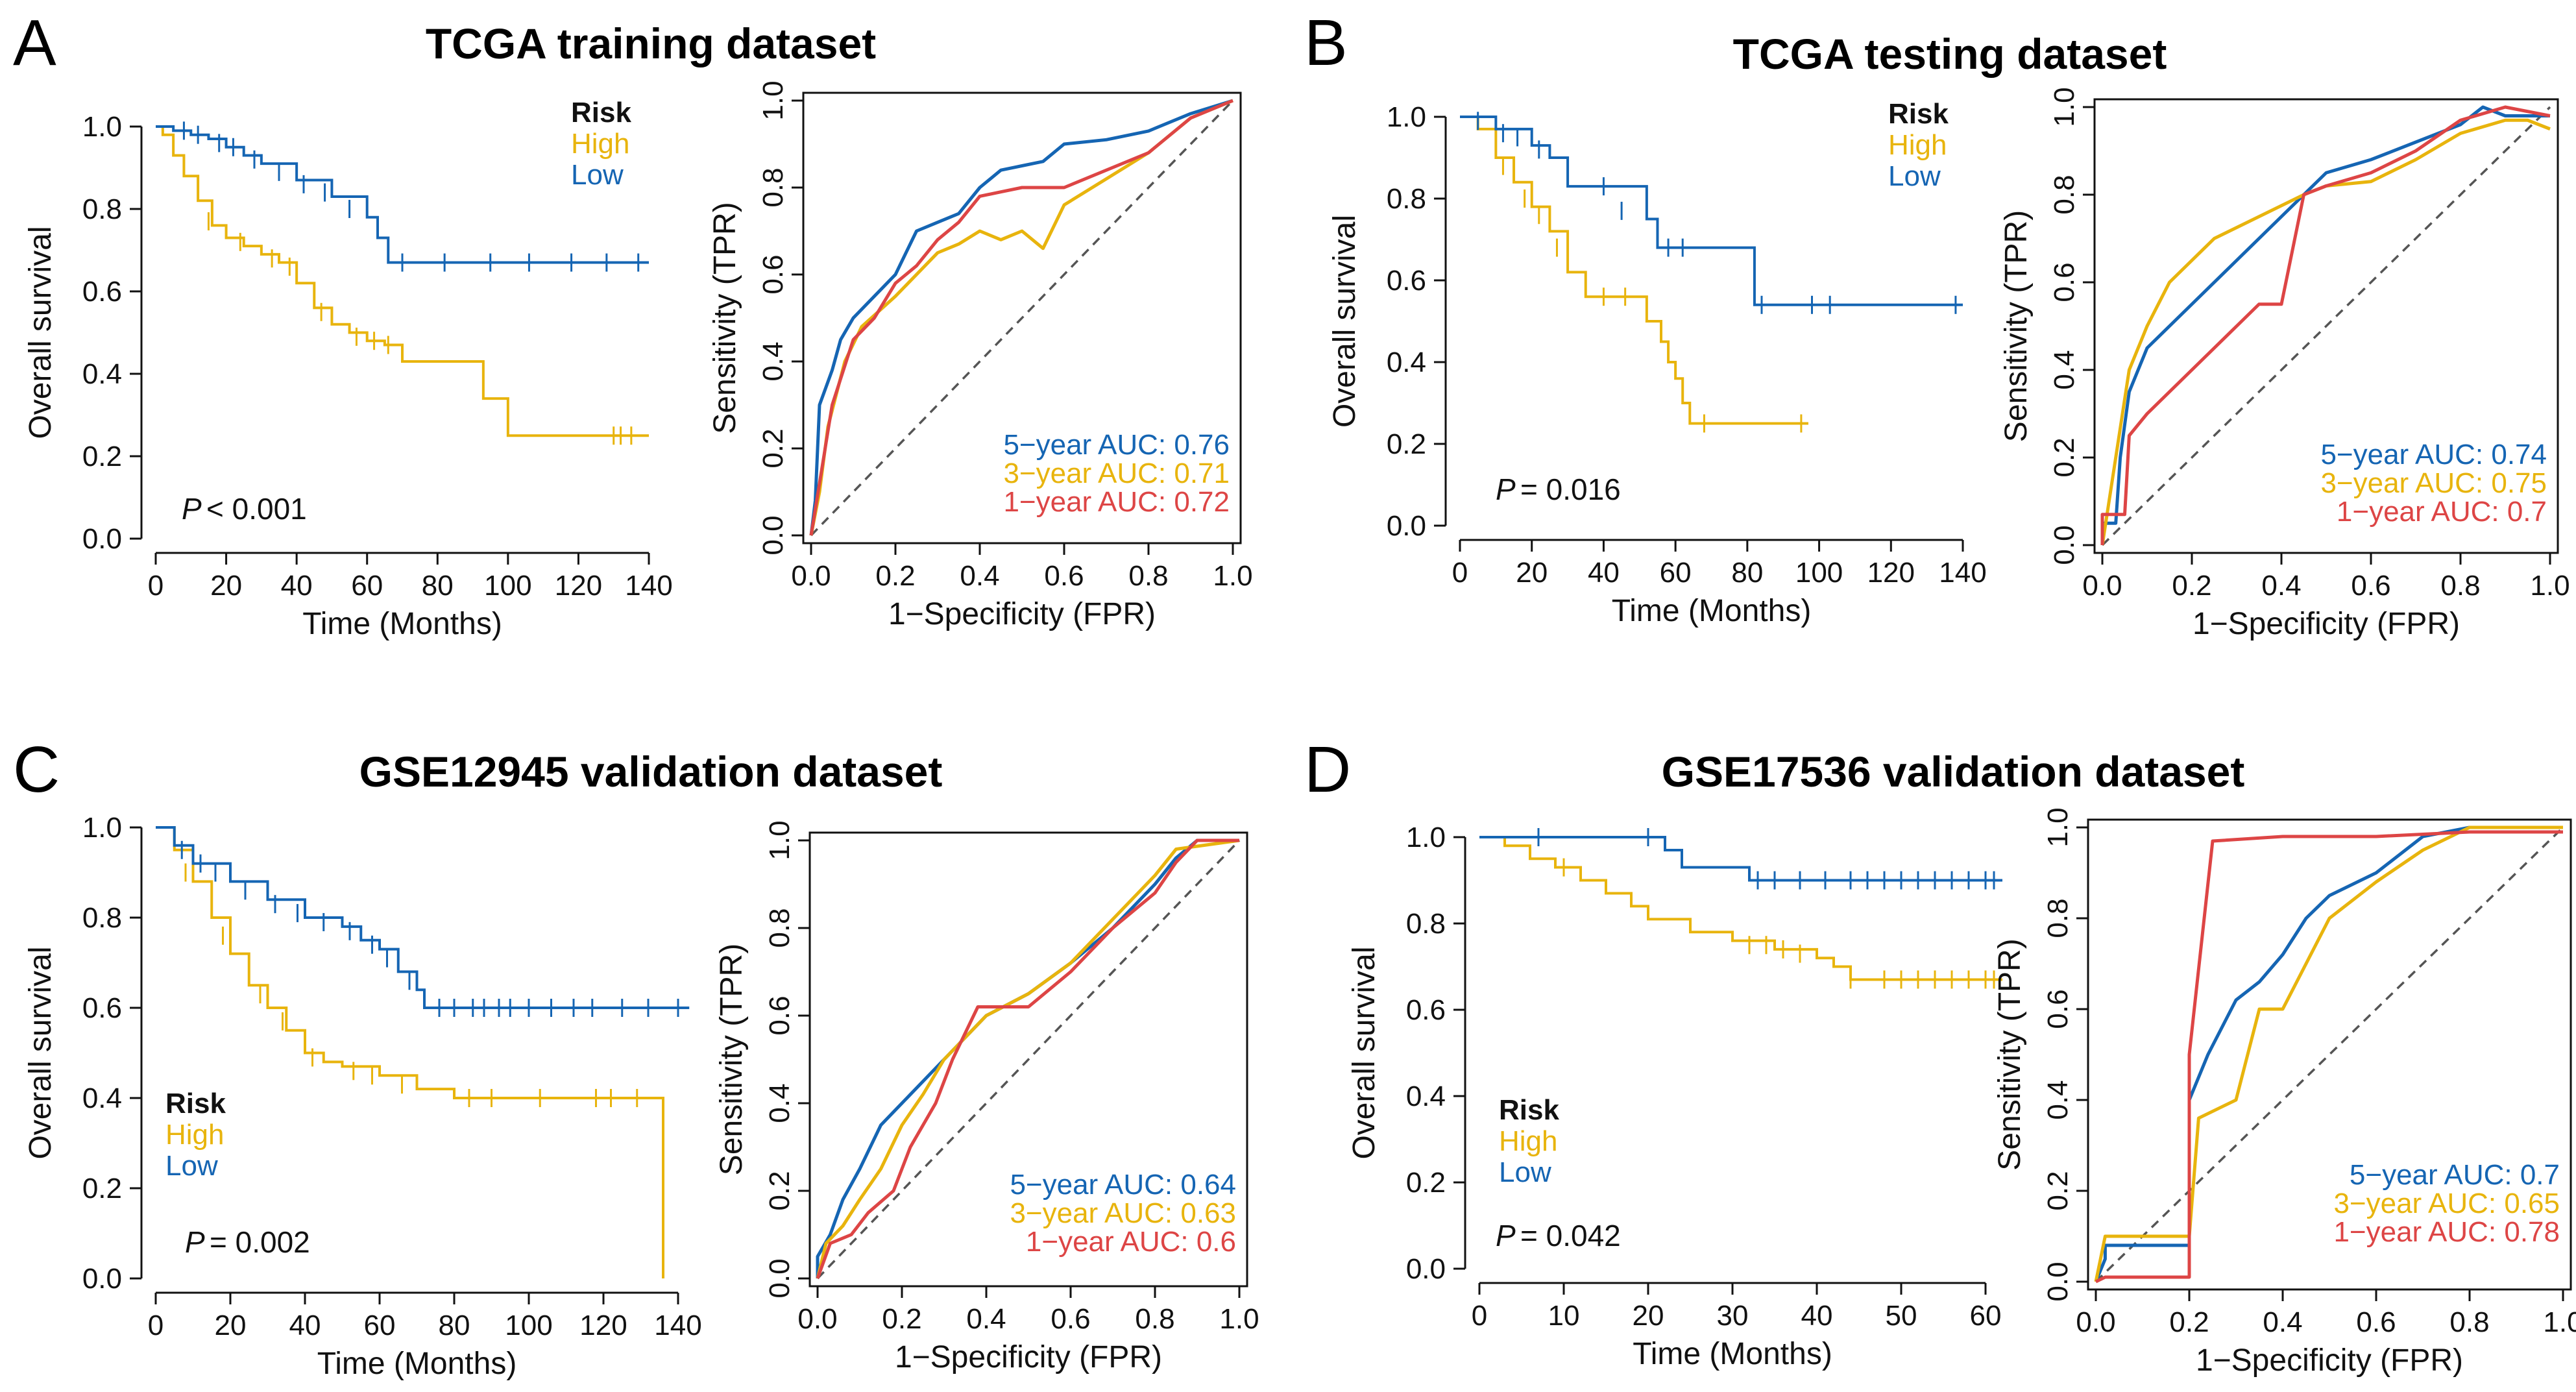 Image resolution: width=2576 pixels, height=1392 pixels. Describe the element at coordinates (1817, 1316) in the screenshot. I see `x-tick-label: 40` at that location.